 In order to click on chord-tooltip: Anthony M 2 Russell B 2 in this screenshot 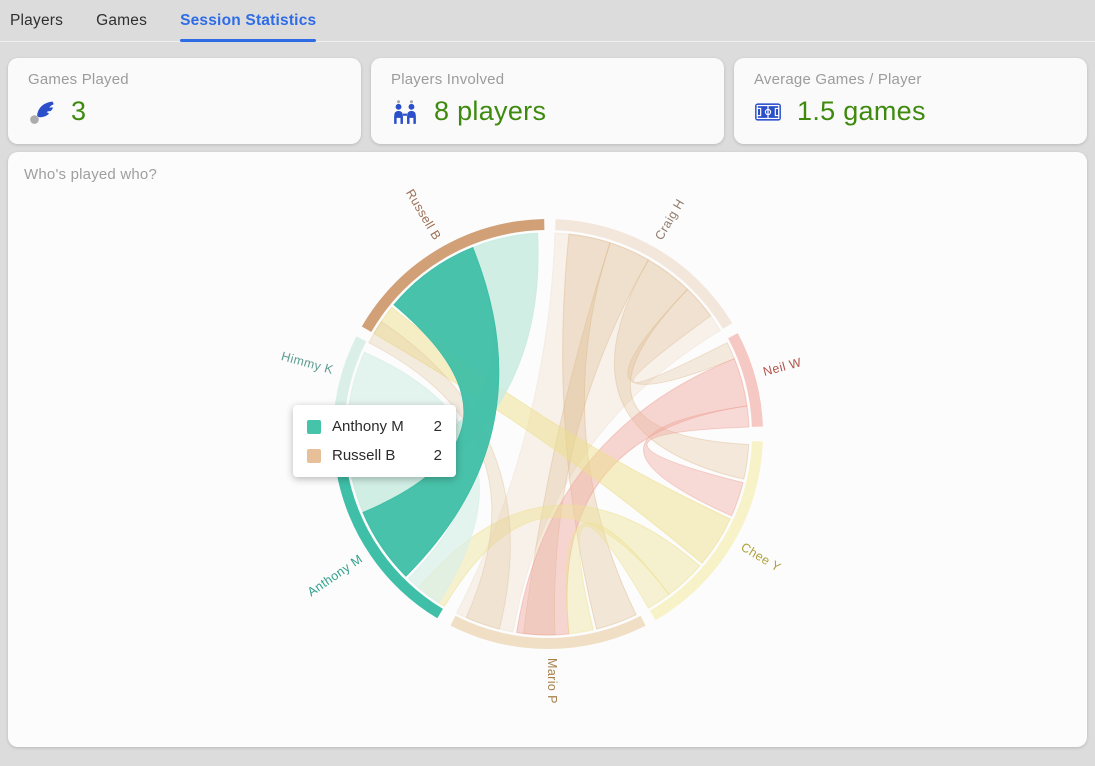, I will do `click(374, 441)`.